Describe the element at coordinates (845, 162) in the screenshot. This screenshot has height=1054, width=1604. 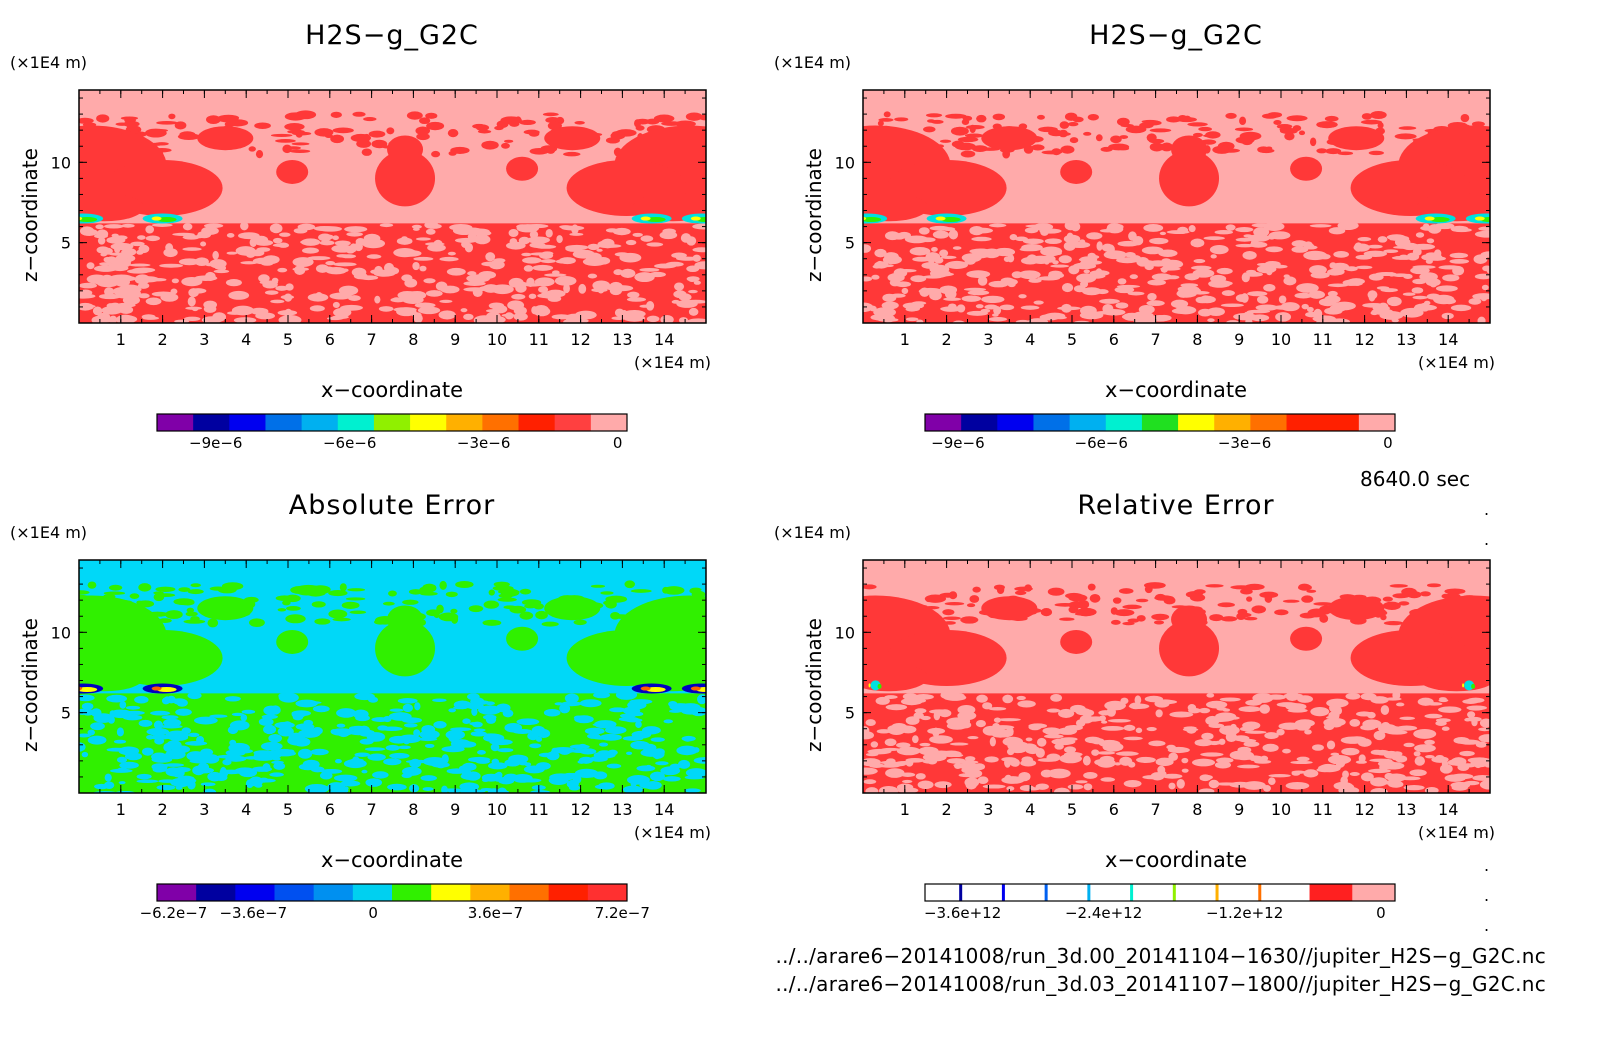
I see `z-tick-label: 10` at that location.